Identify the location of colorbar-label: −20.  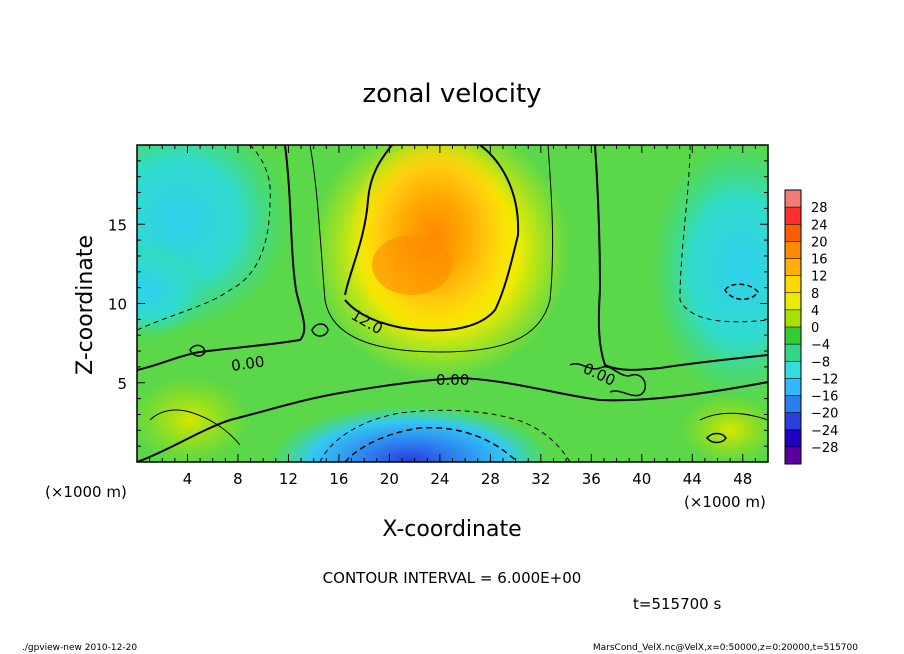
(824, 414).